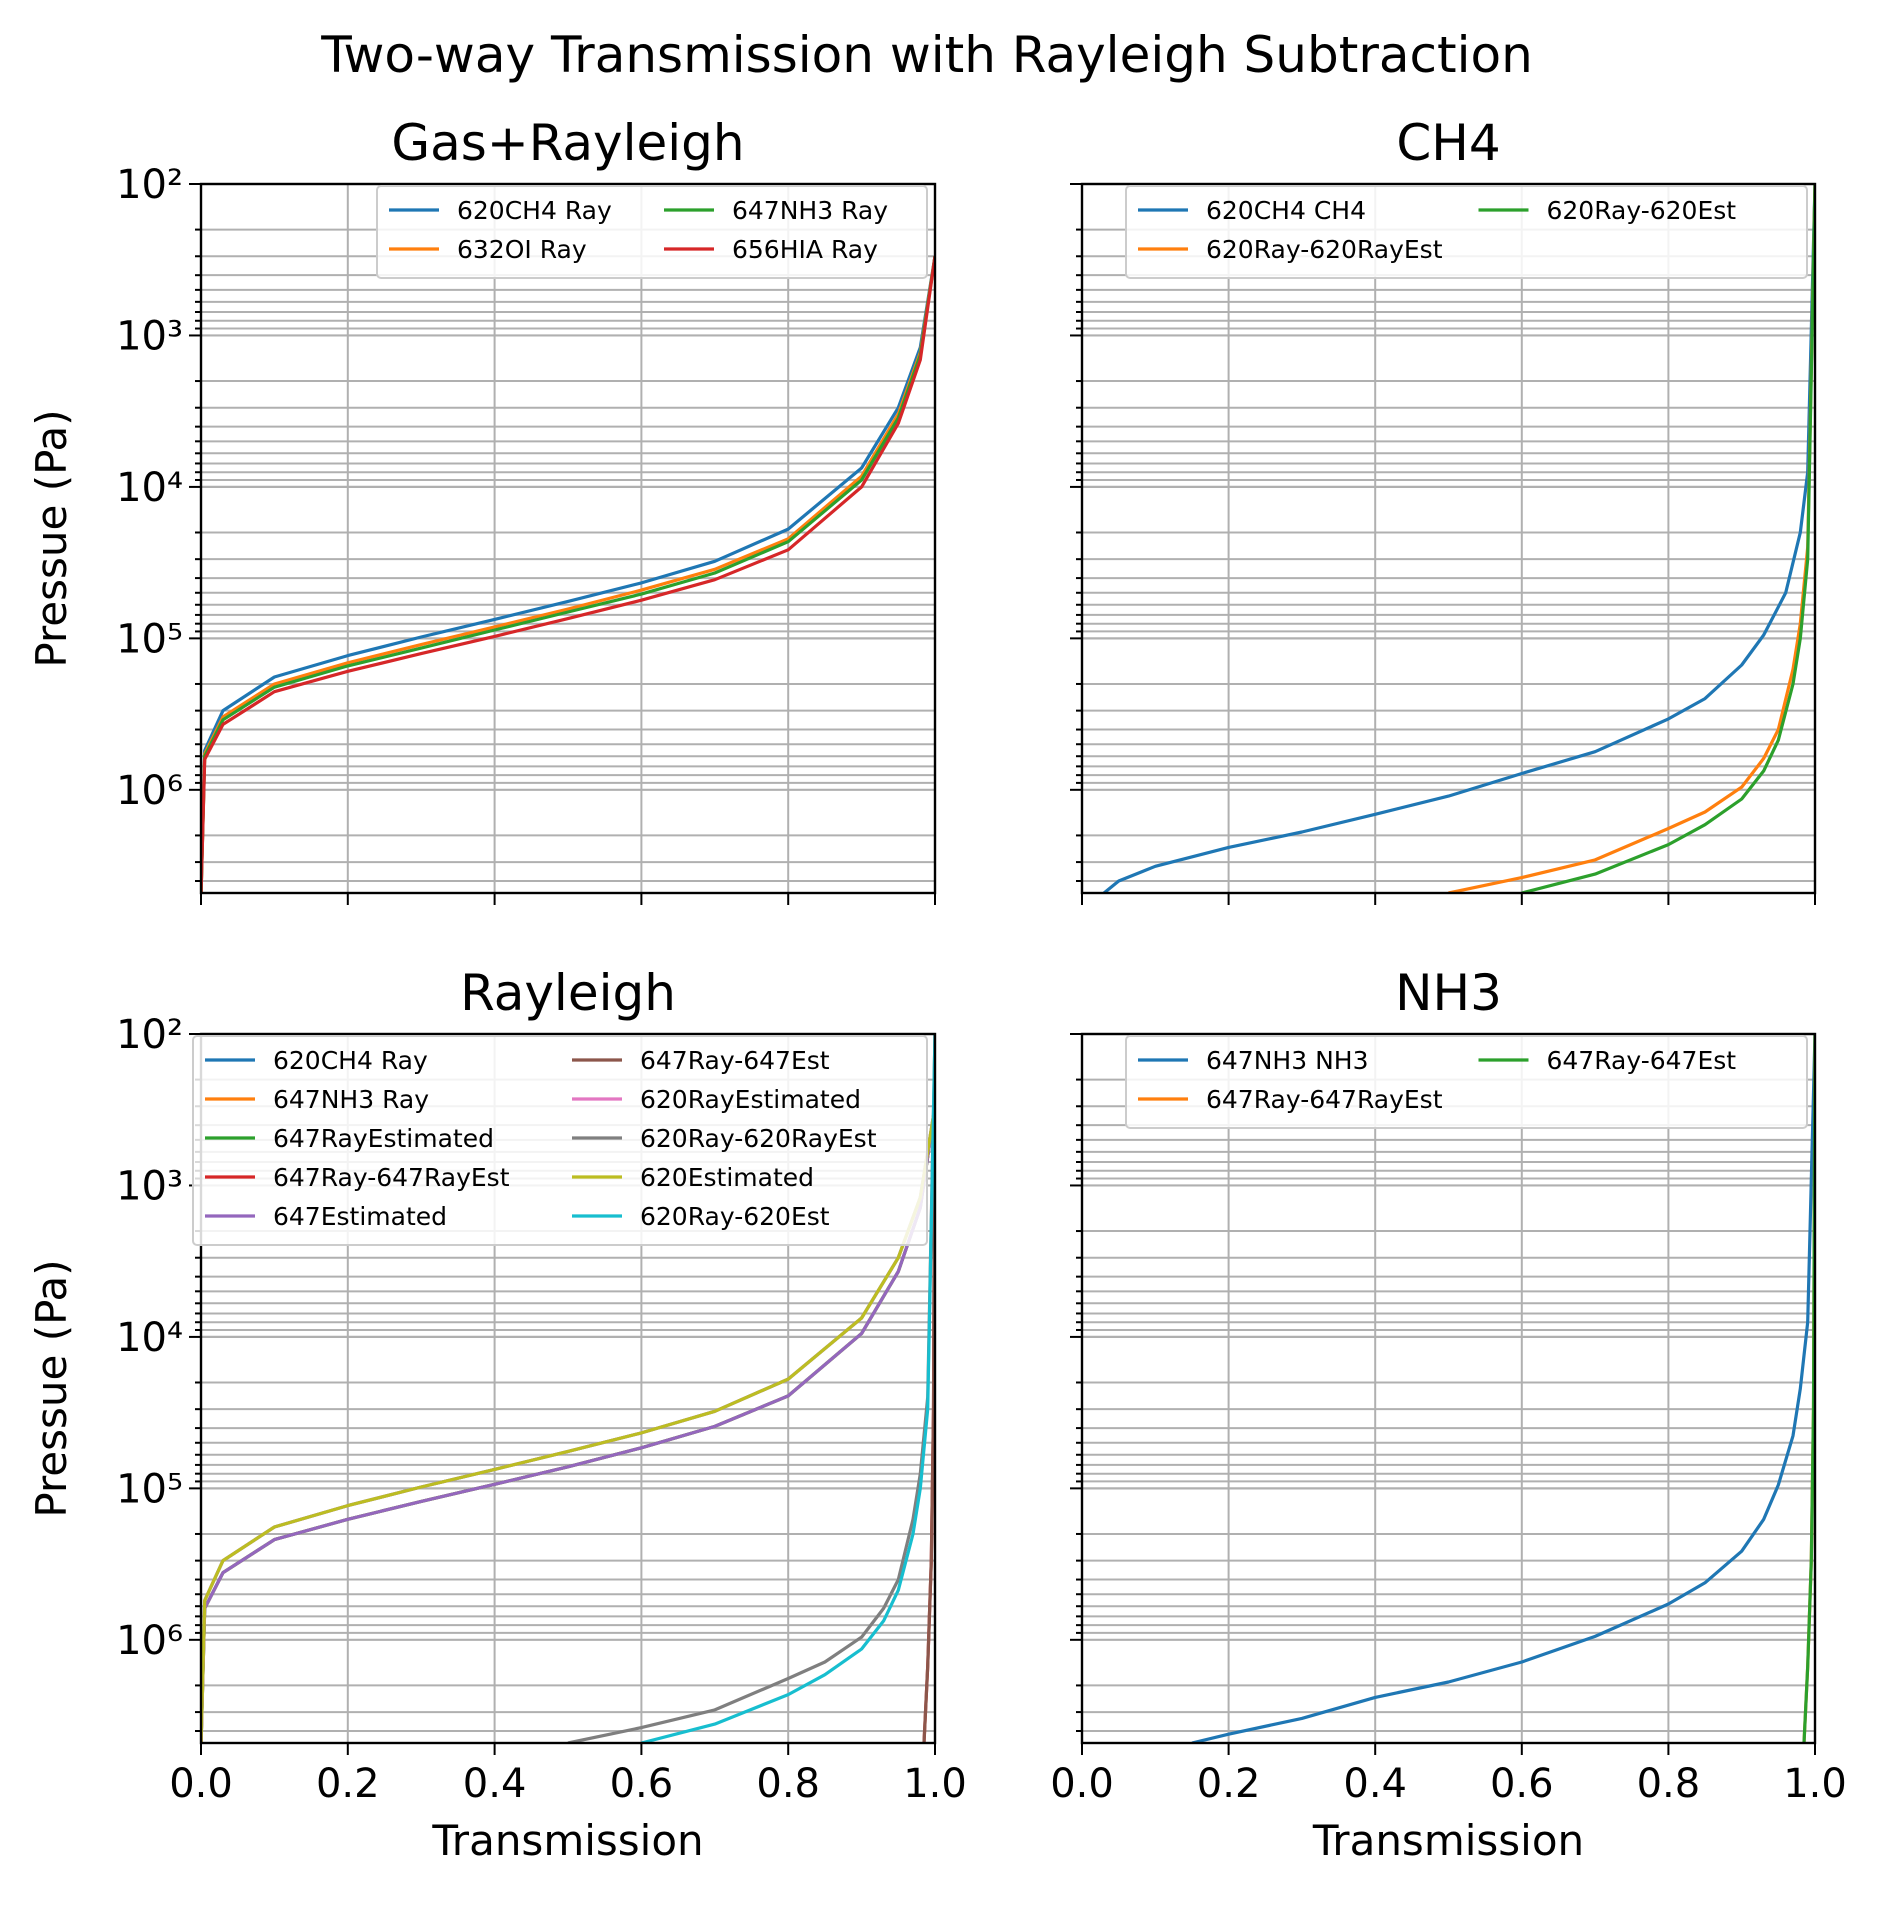  Describe the element at coordinates (1287, 1060) in the screenshot. I see `legend-label: 647NH3 NH3` at that location.